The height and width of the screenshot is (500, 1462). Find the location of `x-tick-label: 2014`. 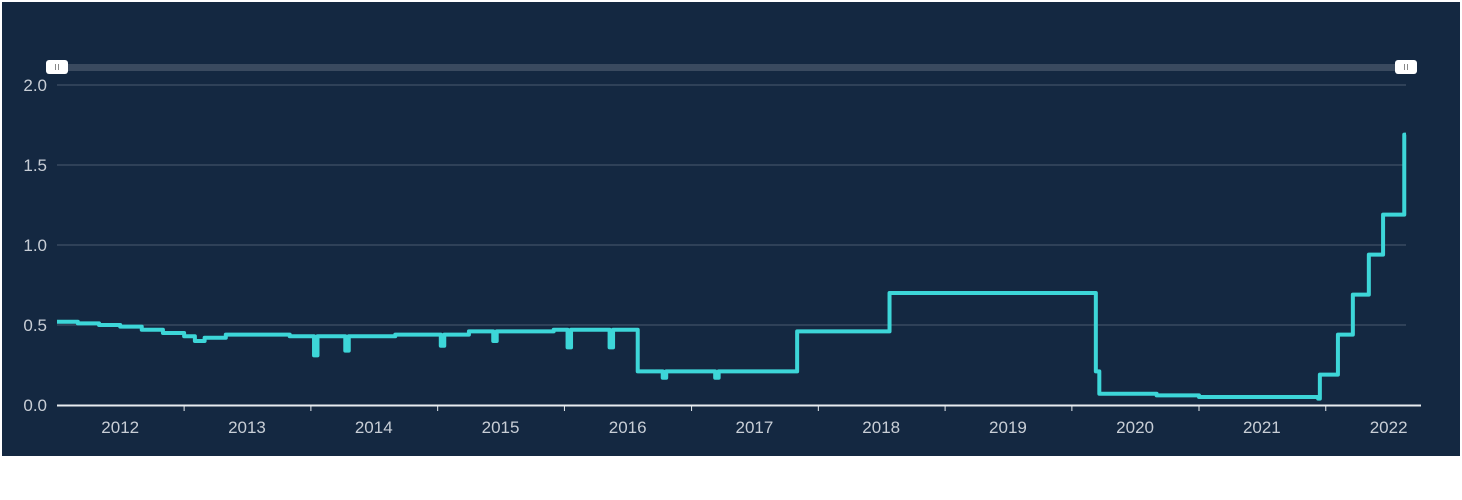

x-tick-label: 2014 is located at coordinates (374, 427).